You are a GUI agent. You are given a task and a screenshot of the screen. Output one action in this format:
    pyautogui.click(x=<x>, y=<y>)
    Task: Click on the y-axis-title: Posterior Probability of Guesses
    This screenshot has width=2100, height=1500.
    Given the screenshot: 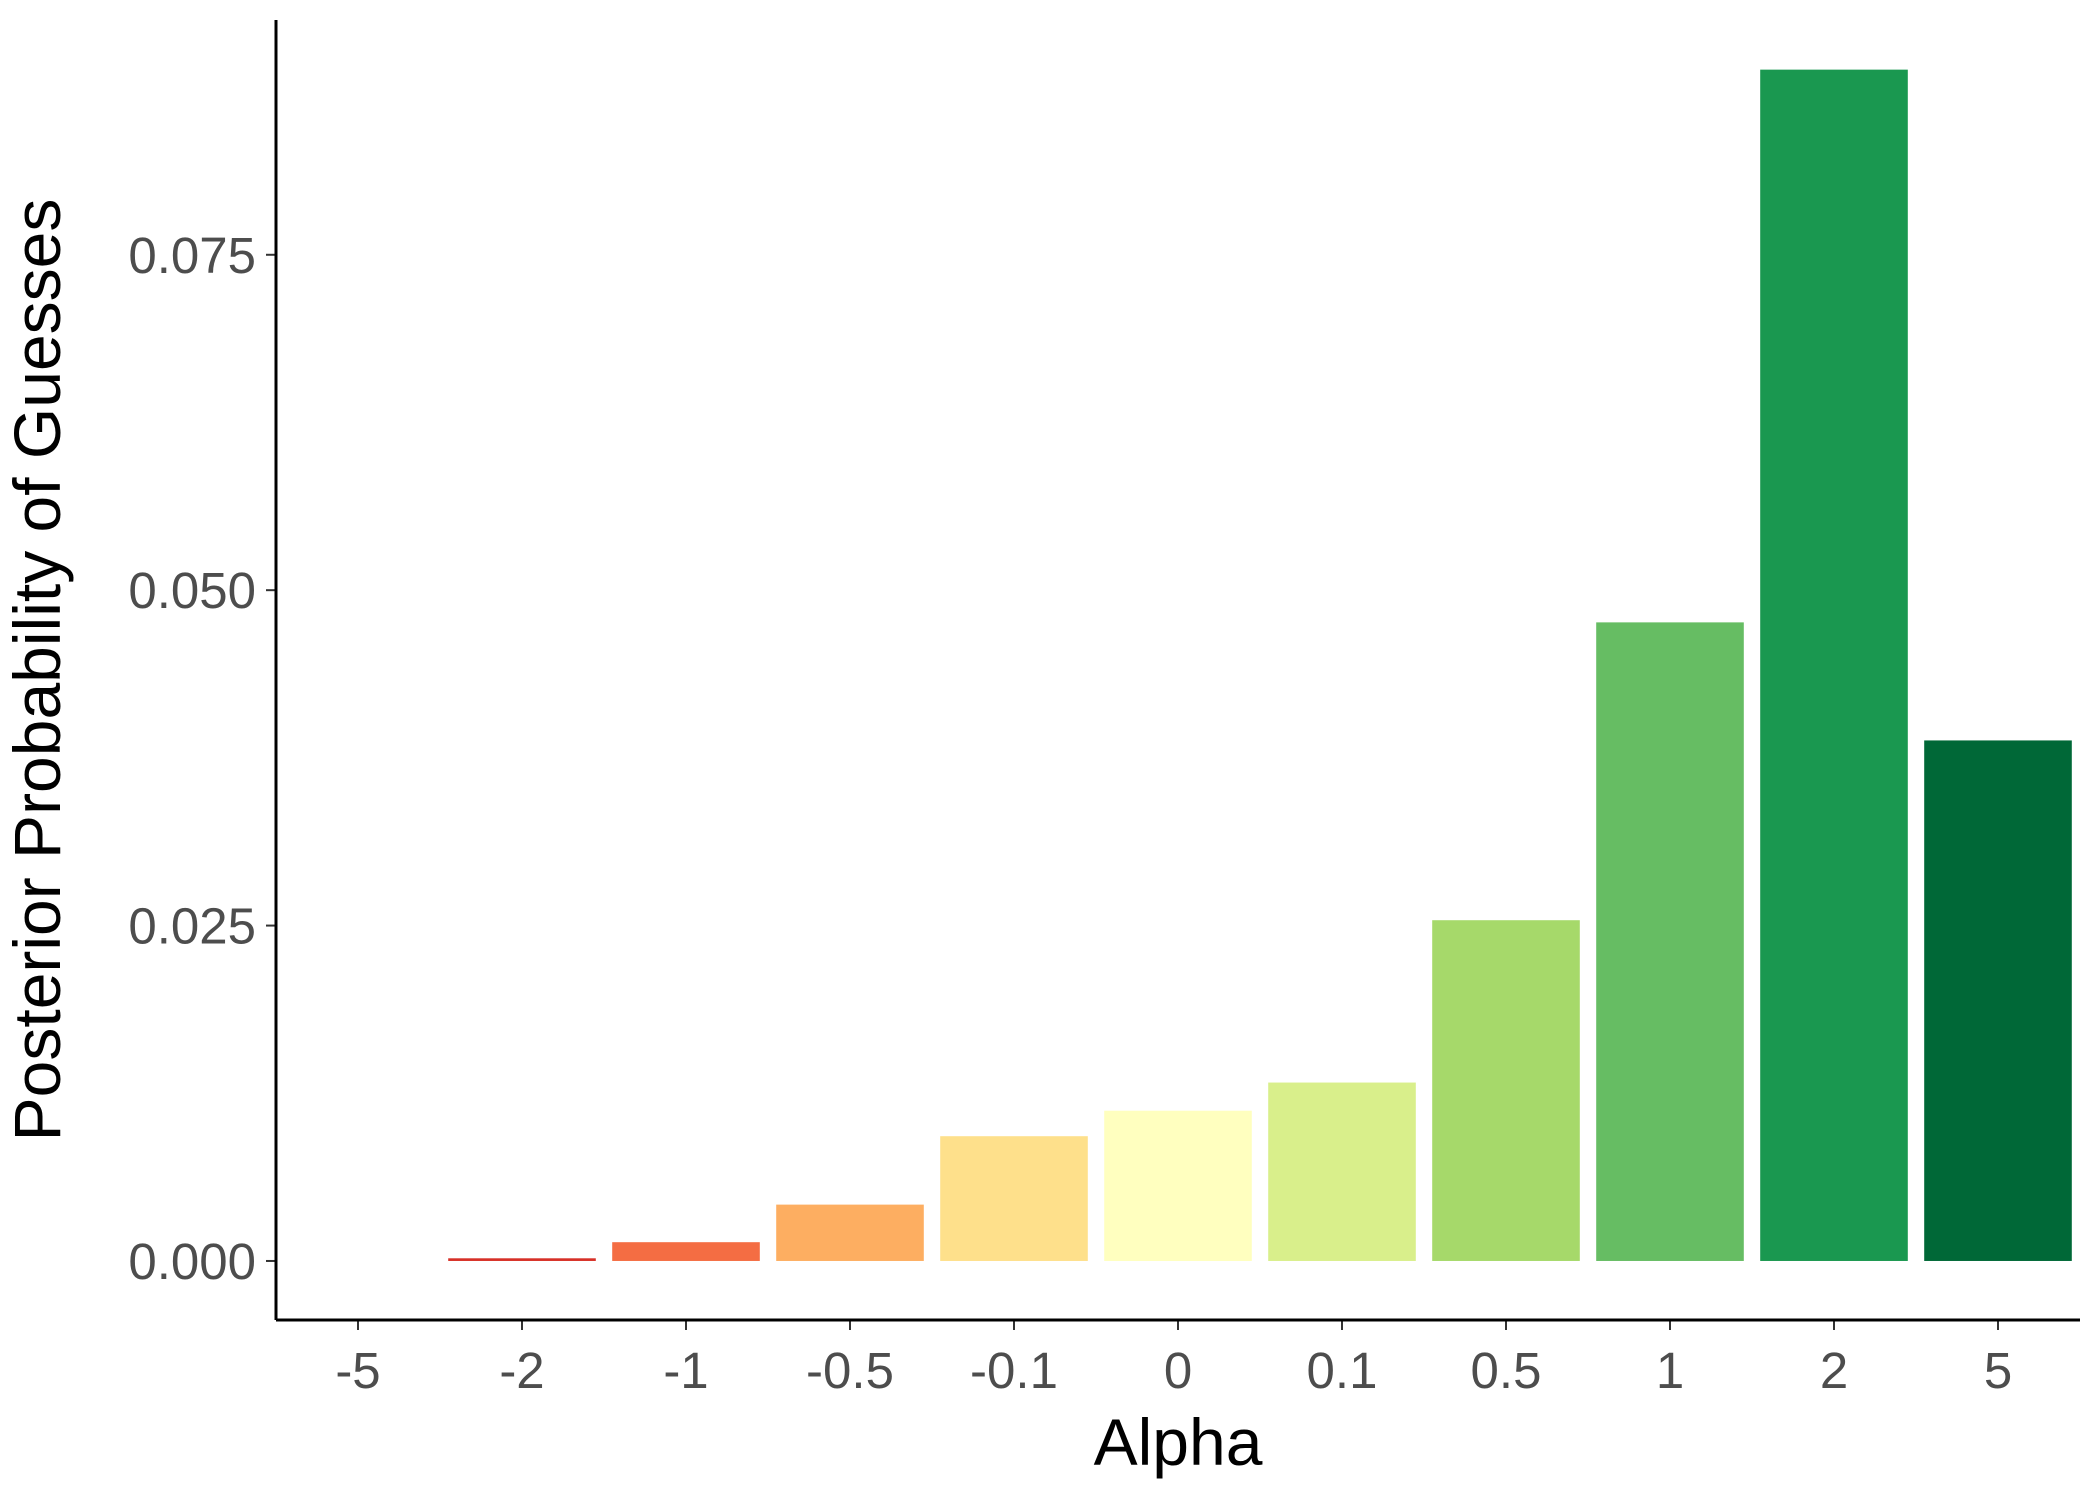 What is the action you would take?
    pyautogui.click(x=37, y=670)
    